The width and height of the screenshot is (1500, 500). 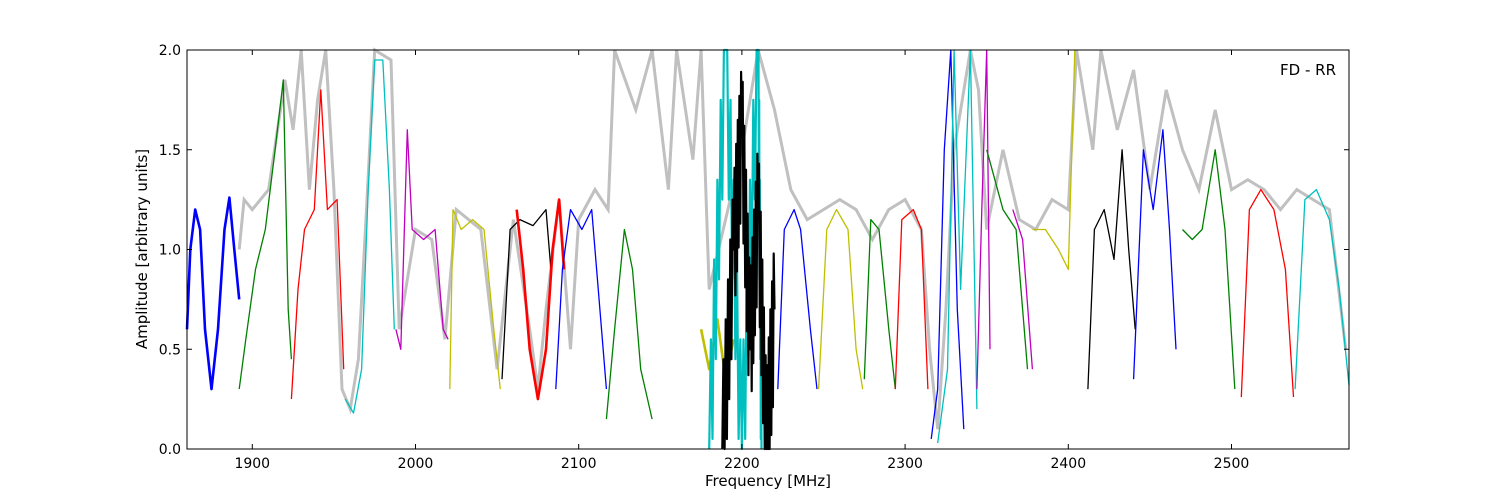 I want to click on y-tick-label: 1.5, so click(x=170, y=151).